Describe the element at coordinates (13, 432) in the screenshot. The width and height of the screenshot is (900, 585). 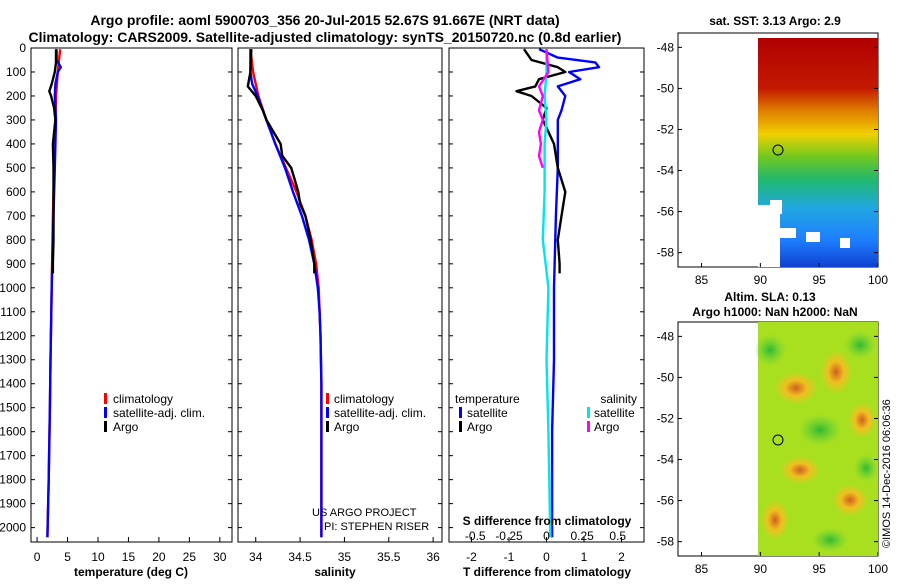
I see `depth-tick-label: 1600` at that location.